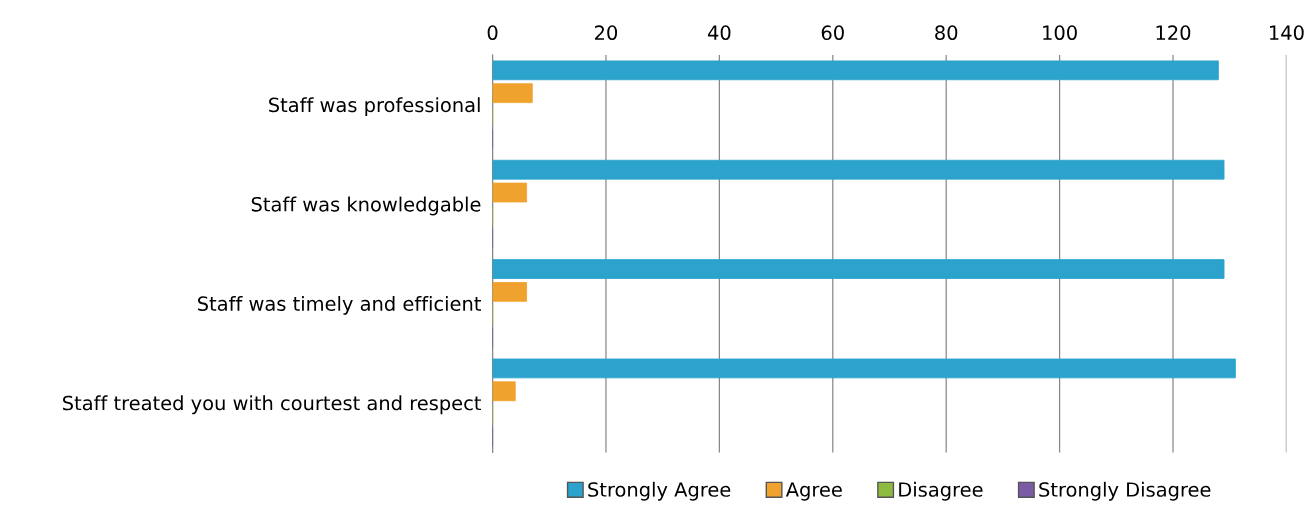  I want to click on y-tick-label: Staff was knowledgable, so click(366, 206).